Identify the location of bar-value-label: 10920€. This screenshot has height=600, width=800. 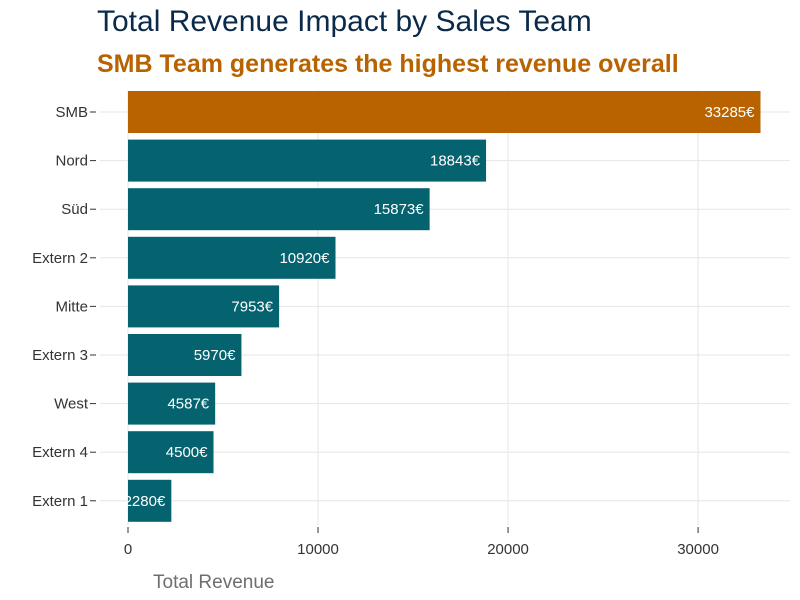
(304, 258).